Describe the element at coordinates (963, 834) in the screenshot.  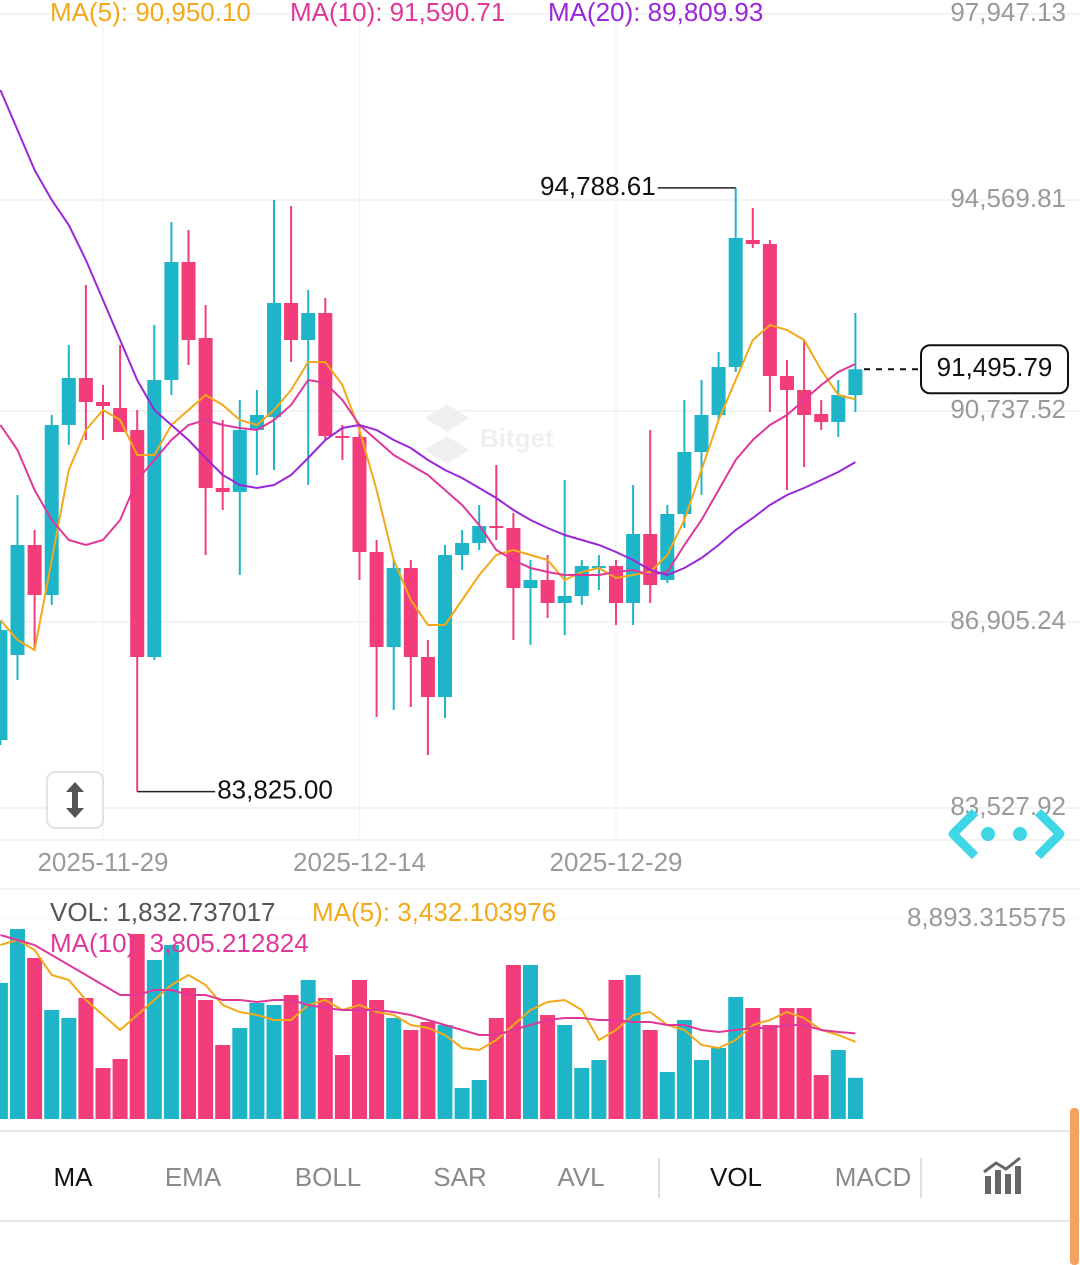
I see `pan-left` at that location.